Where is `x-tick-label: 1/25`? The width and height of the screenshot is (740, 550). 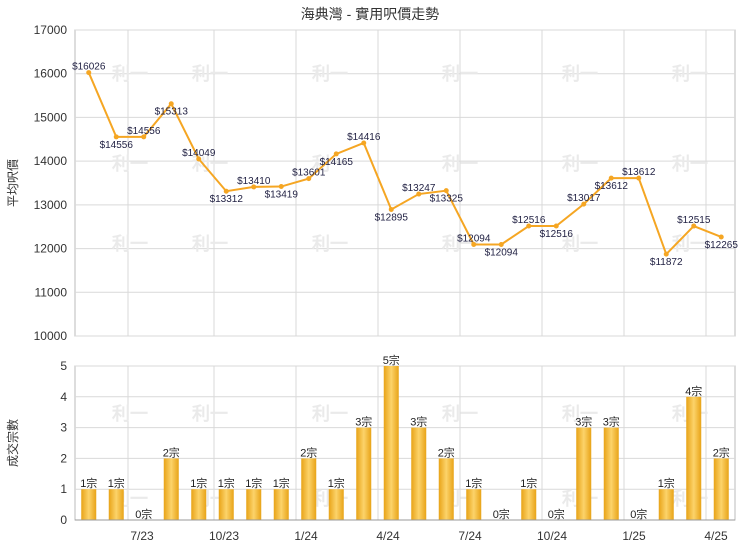 x-tick-label: 1/25 is located at coordinates (634, 536).